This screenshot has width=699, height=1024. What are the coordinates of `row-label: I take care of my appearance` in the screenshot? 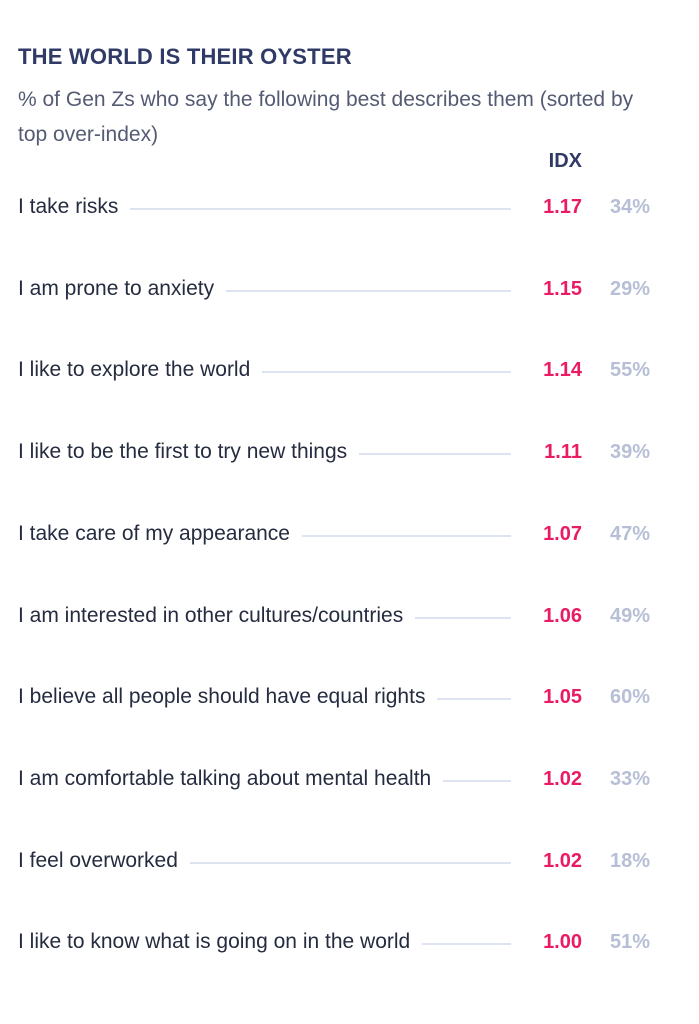 It's located at (154, 533).